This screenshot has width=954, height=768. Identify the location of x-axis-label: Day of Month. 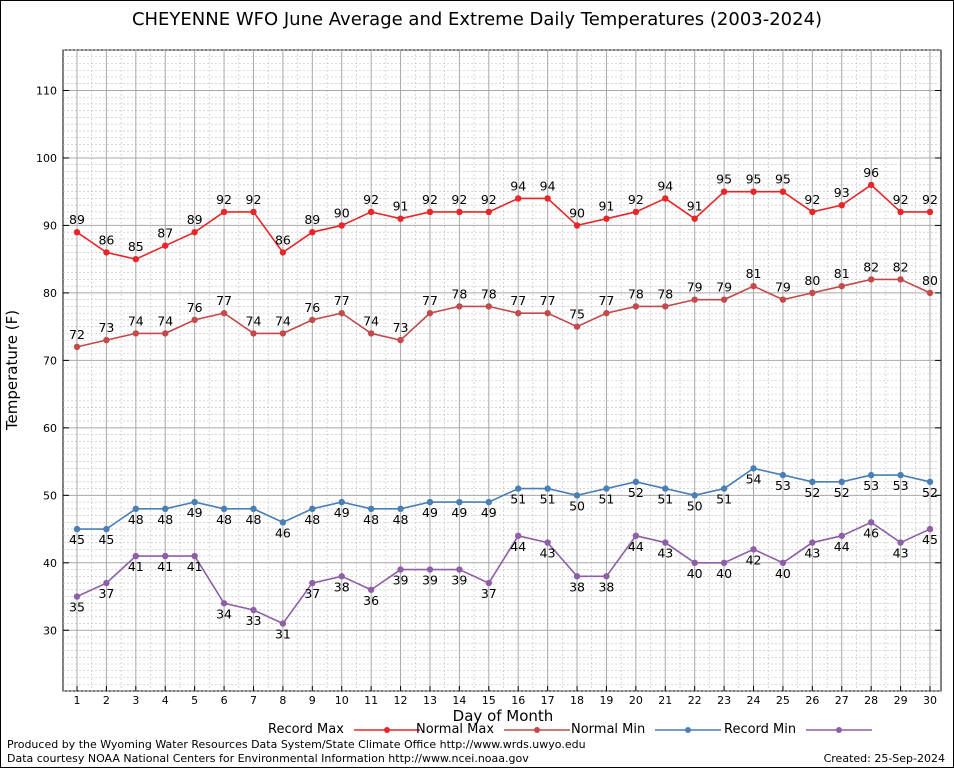
(503, 716).